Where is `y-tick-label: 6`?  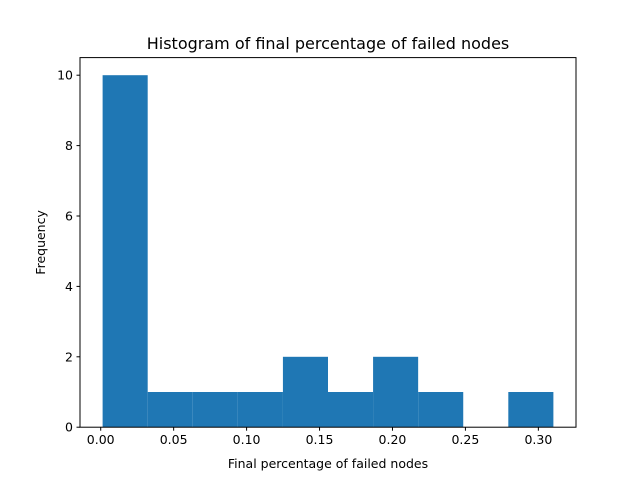
y-tick-label: 6 is located at coordinates (69, 216).